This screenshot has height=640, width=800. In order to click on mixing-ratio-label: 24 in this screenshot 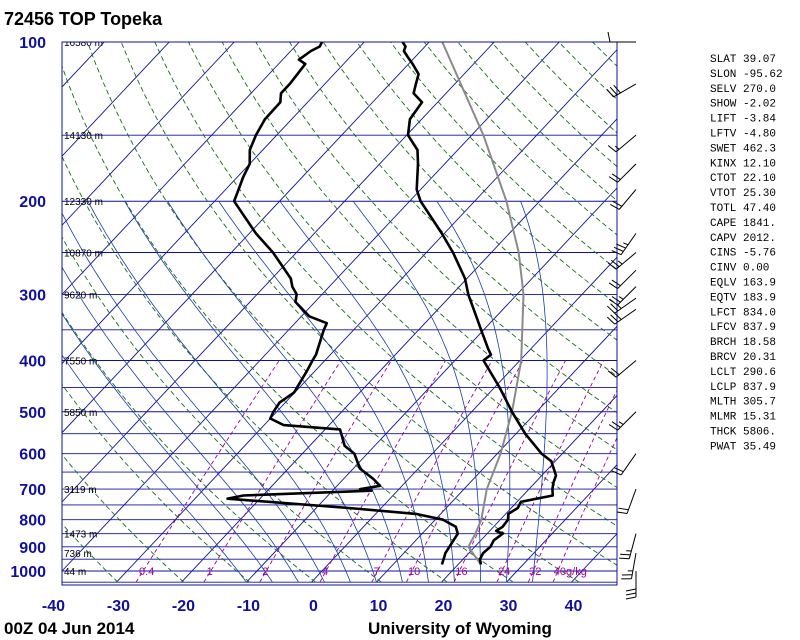, I will do `click(504, 572)`.